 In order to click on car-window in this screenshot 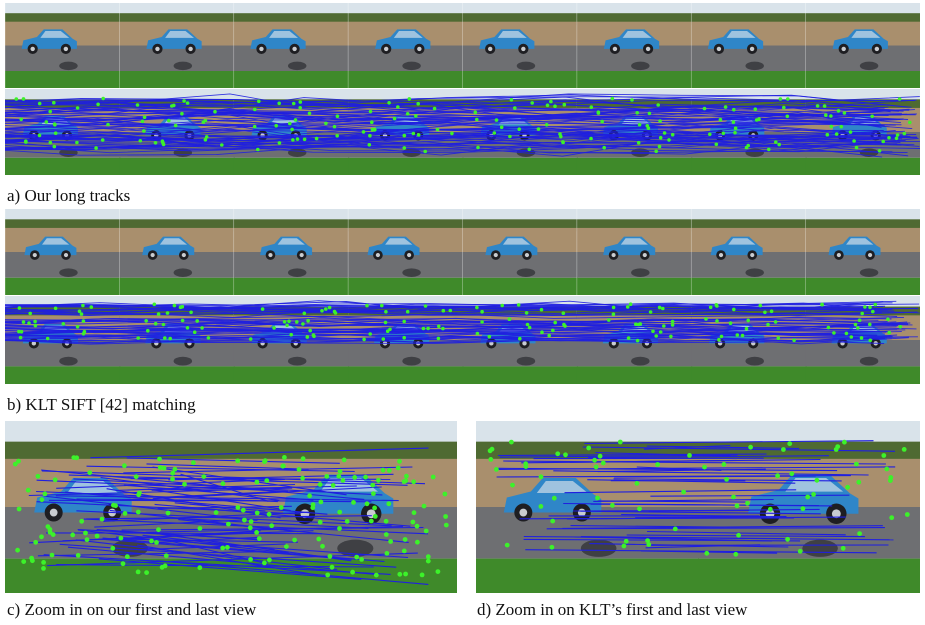, I will do `click(866, 34)`.